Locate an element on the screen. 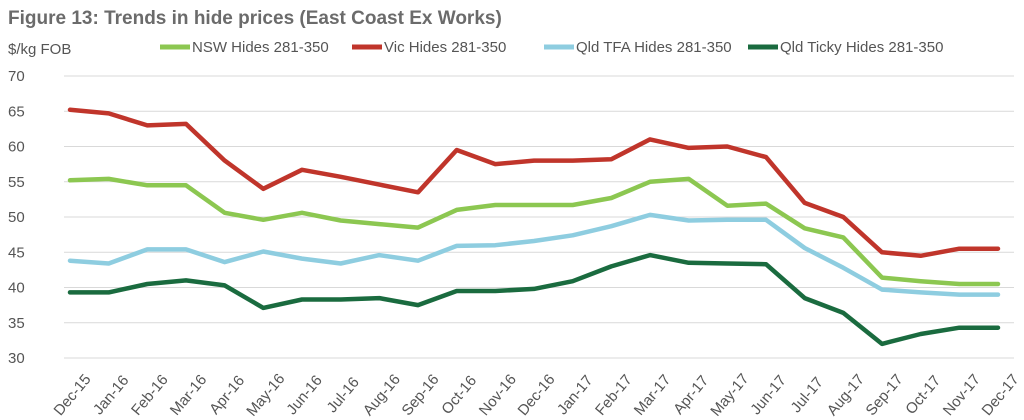  y-axis-ticks: 30 35 40 45 50 55 60 65 70 is located at coordinates (16, 217).